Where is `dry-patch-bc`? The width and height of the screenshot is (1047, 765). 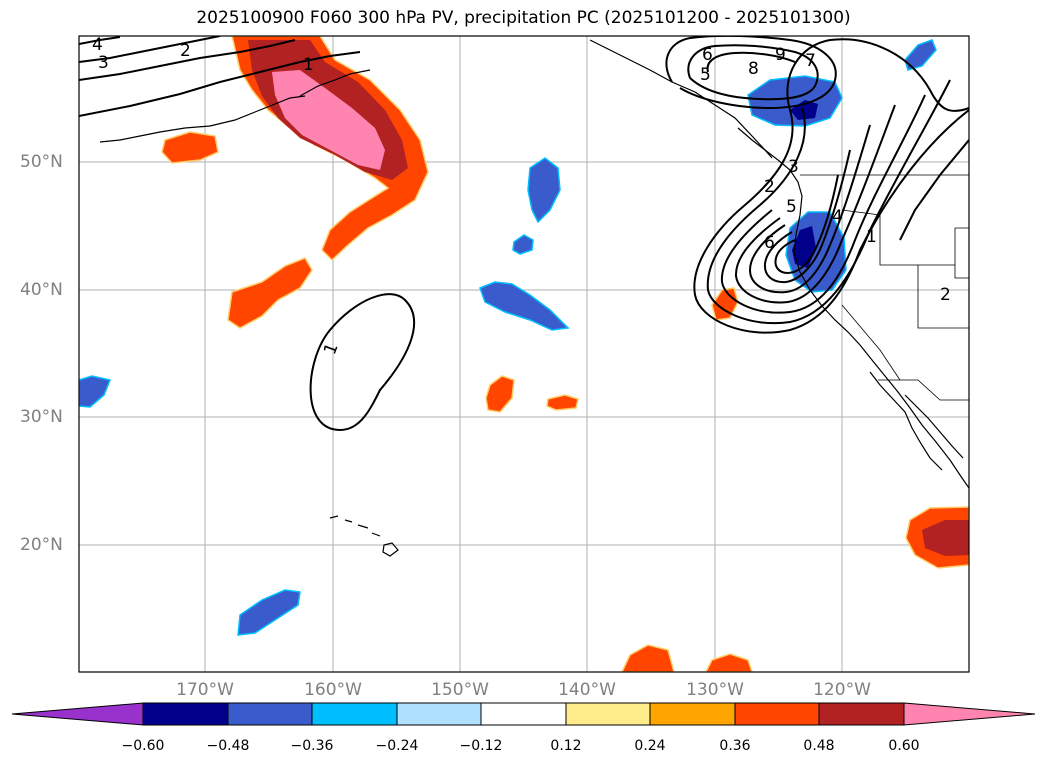 dry-patch-bc is located at coordinates (795, 101).